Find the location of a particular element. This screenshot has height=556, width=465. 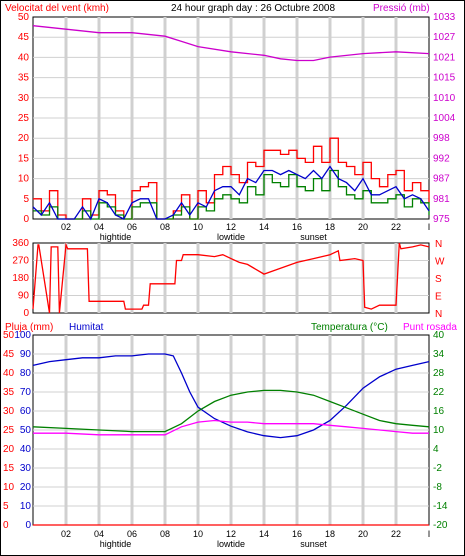

y-right-tick-label: 1010 is located at coordinates (444, 98).